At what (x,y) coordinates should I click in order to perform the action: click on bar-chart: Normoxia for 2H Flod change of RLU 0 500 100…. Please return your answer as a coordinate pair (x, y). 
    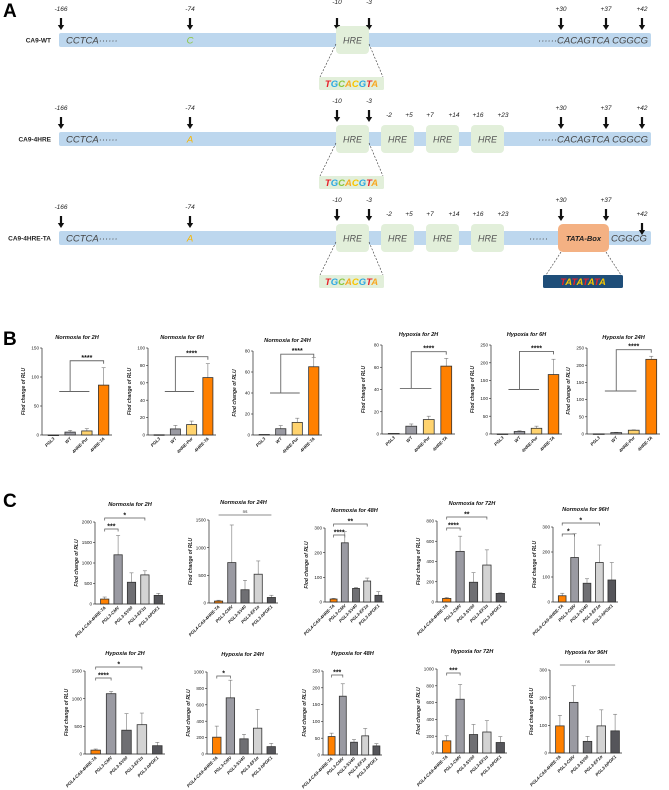
    Looking at the image, I should click on (119, 570).